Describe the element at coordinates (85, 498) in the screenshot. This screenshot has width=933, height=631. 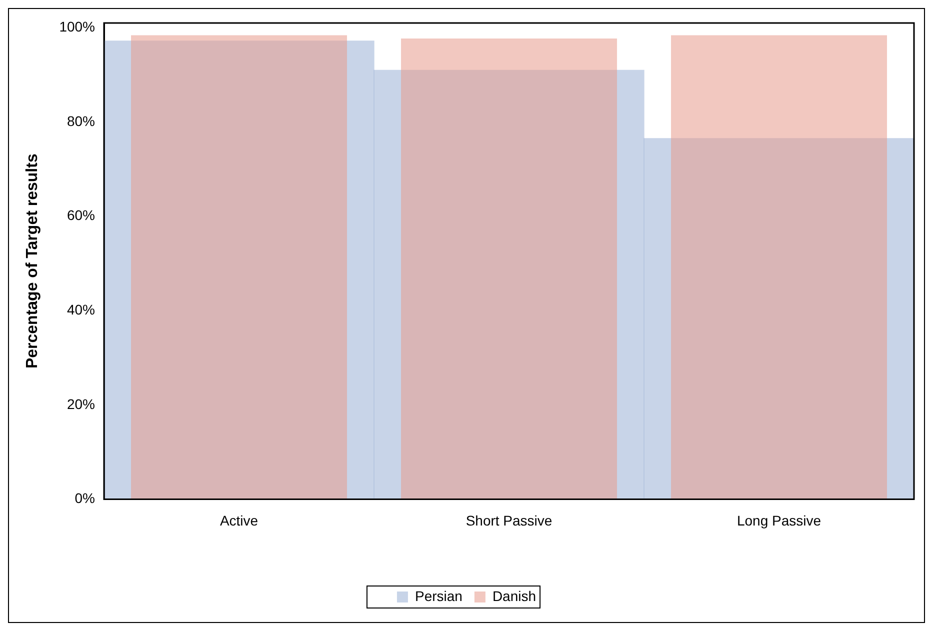
I see `y-tick-label: 0%` at that location.